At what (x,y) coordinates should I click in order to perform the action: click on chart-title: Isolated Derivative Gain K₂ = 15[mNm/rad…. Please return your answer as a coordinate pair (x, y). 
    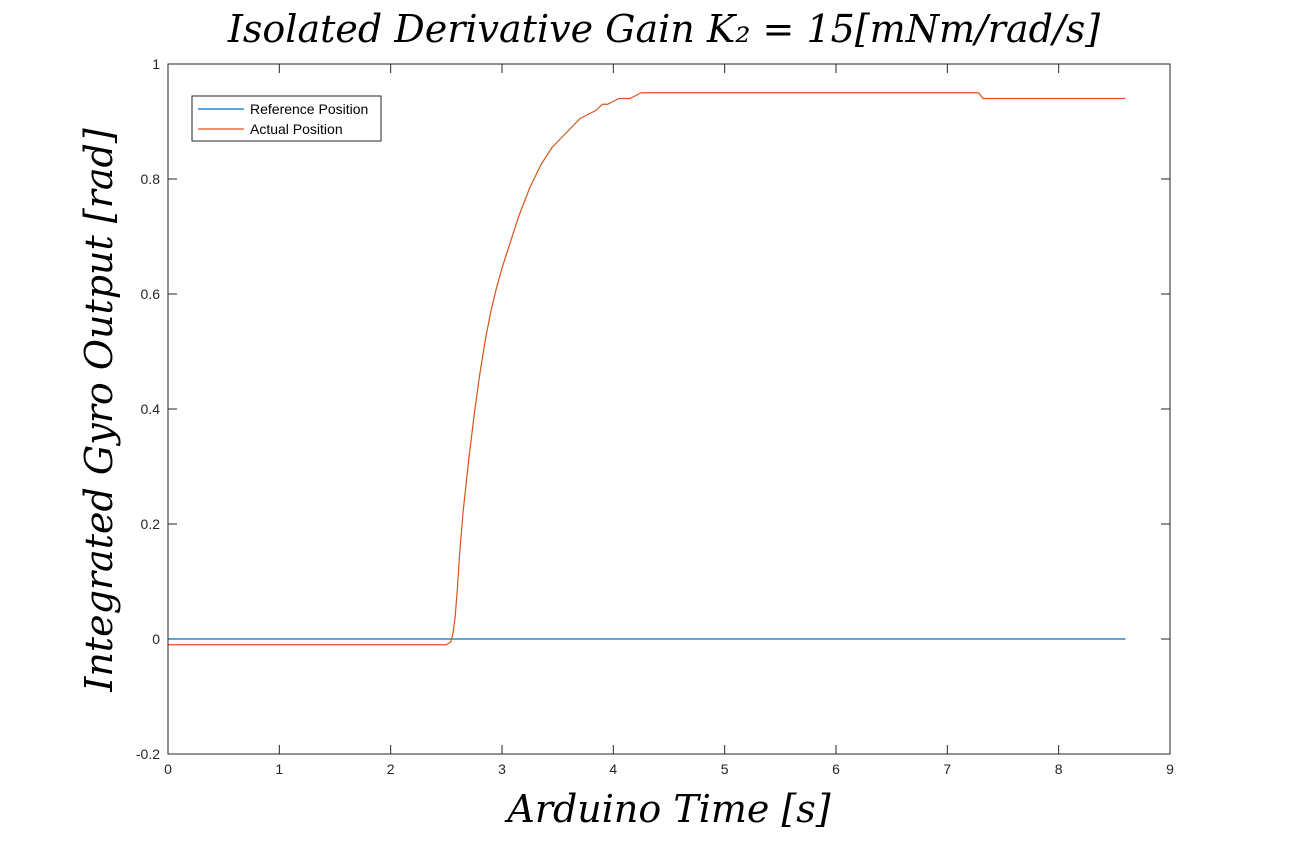
    Looking at the image, I should click on (663, 29).